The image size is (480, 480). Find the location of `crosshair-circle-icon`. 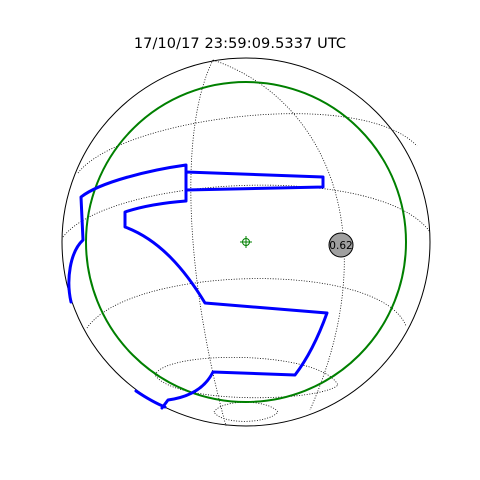

crosshair-circle-icon is located at coordinates (246, 242).